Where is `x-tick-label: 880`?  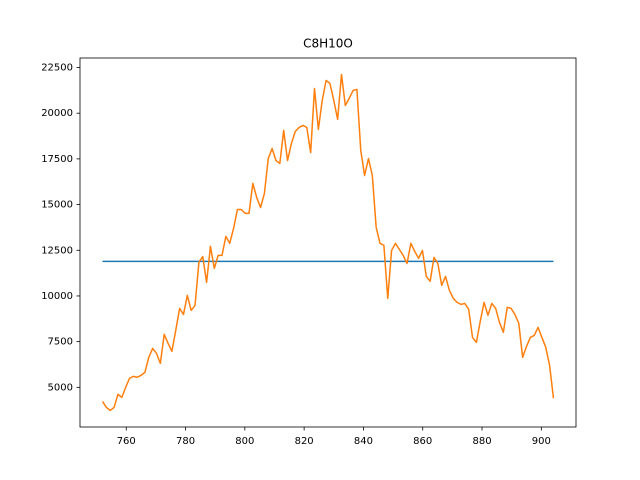 x-tick-label: 880 is located at coordinates (481, 441).